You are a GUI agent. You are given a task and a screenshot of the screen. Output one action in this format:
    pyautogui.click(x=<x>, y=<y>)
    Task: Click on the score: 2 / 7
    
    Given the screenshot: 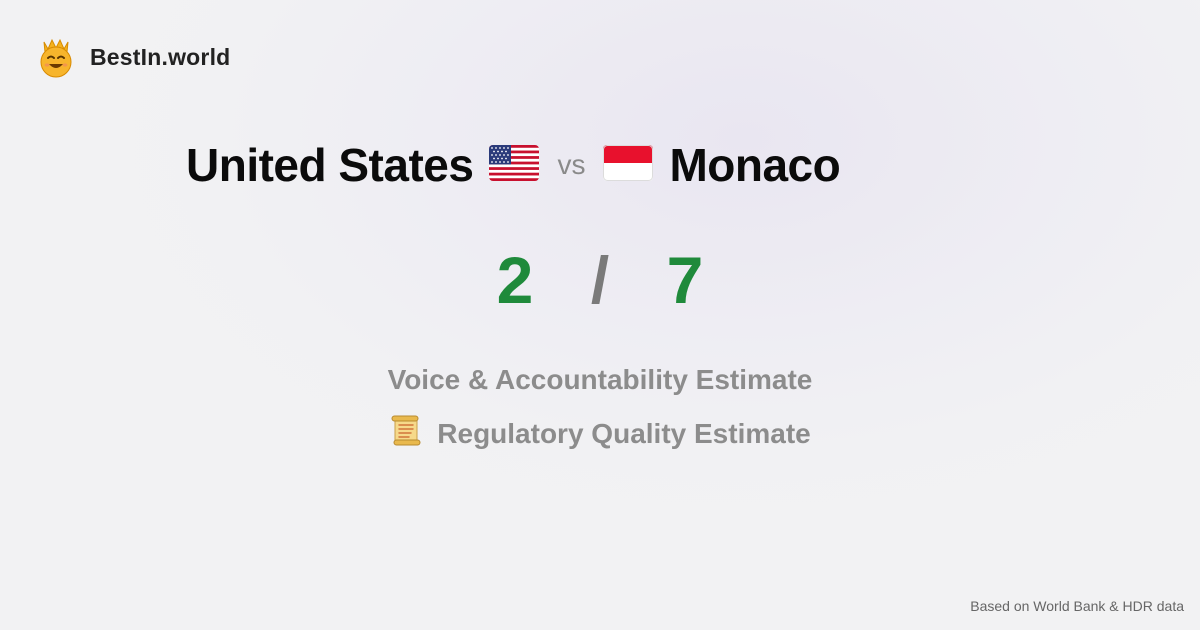 What is the action you would take?
    pyautogui.click(x=600, y=280)
    